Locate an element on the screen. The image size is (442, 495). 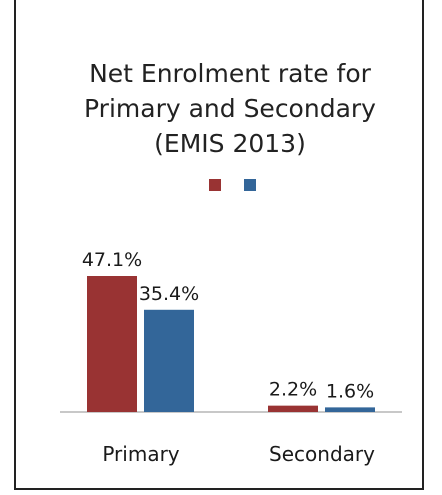
data-label-primary-series-1: 47.1% is located at coordinates (112, 260).